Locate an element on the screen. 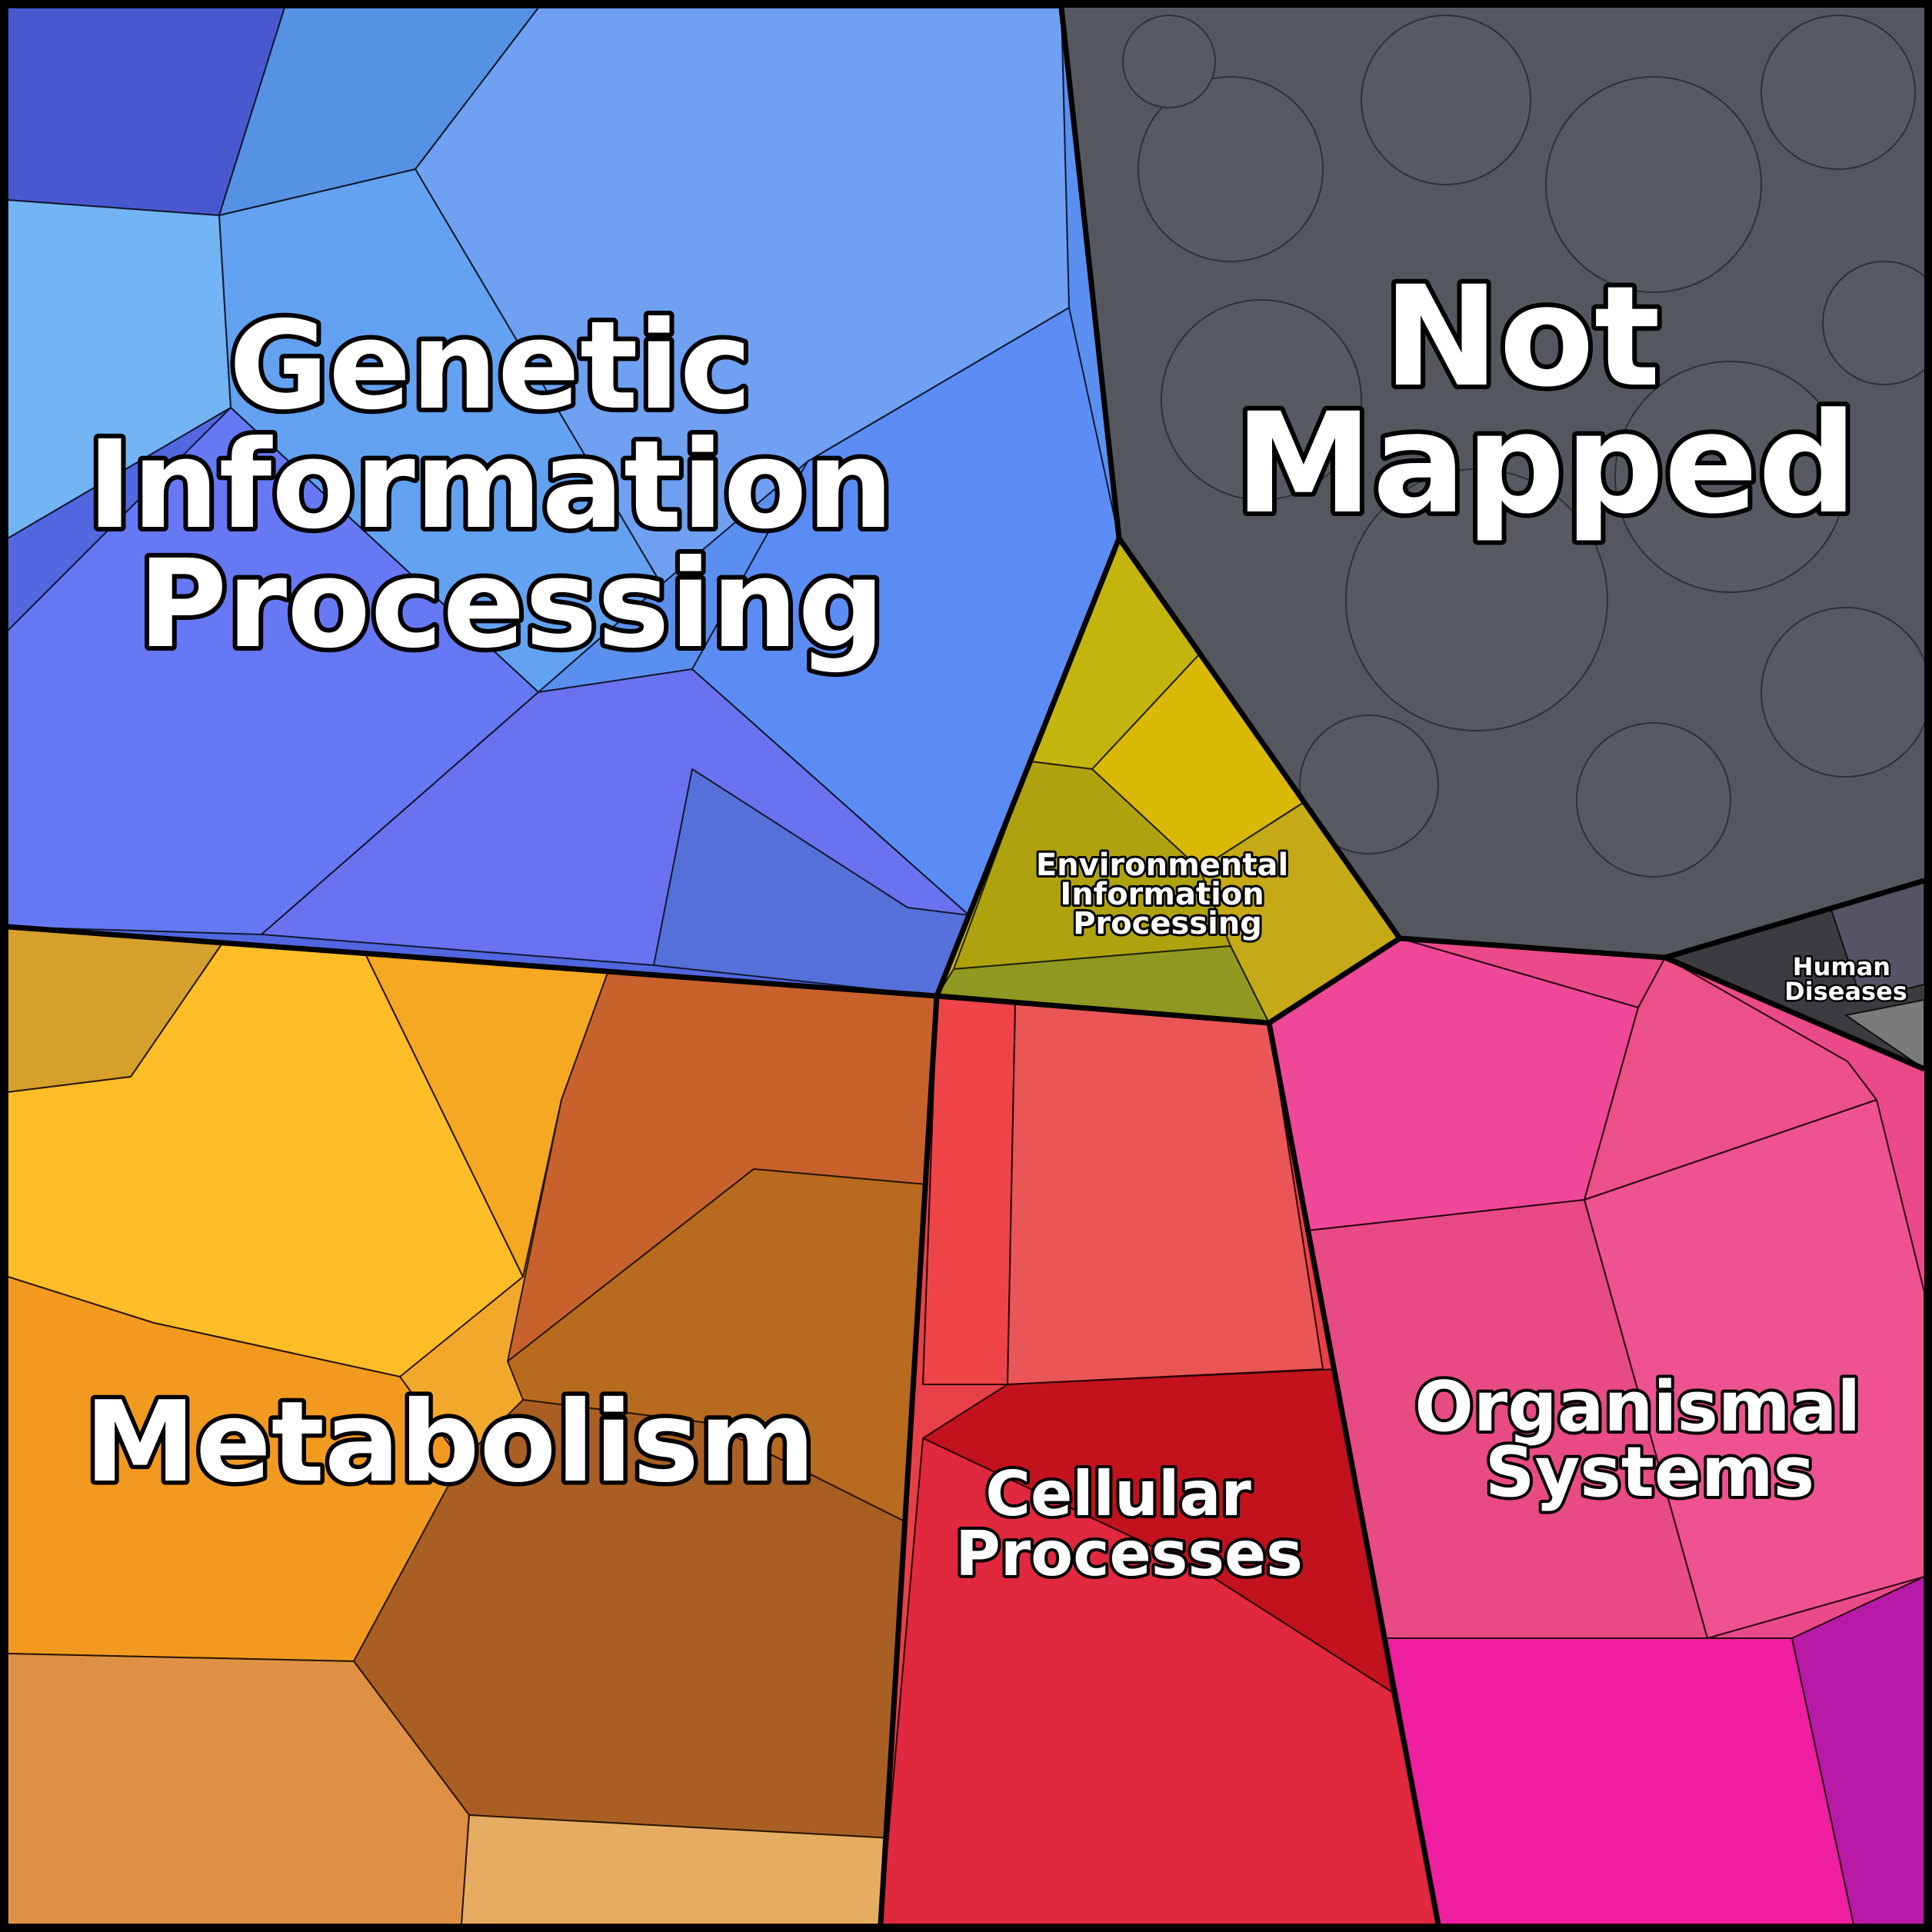  label-cellular-processes: Cellular Processes is located at coordinates (1129, 1524).